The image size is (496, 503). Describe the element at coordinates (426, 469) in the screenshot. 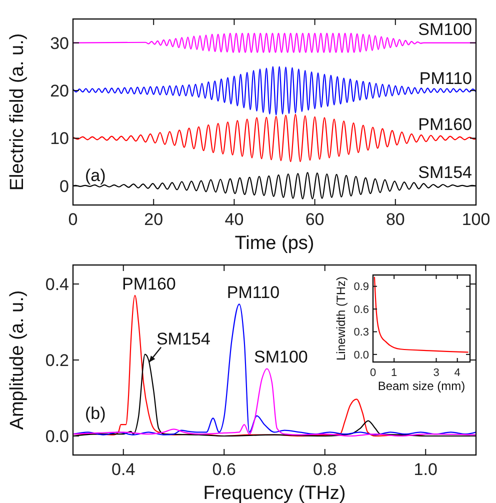

I see `x-tick-label: 1.0` at that location.